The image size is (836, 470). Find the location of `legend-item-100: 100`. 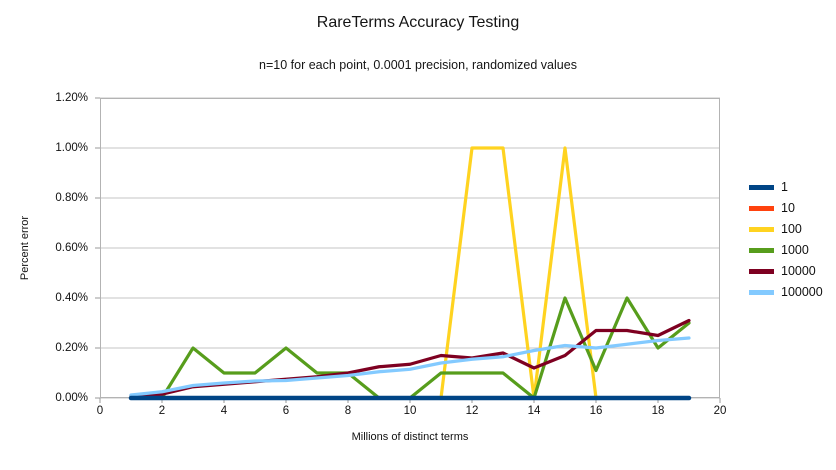

legend-item-100: 100 is located at coordinates (786, 229).